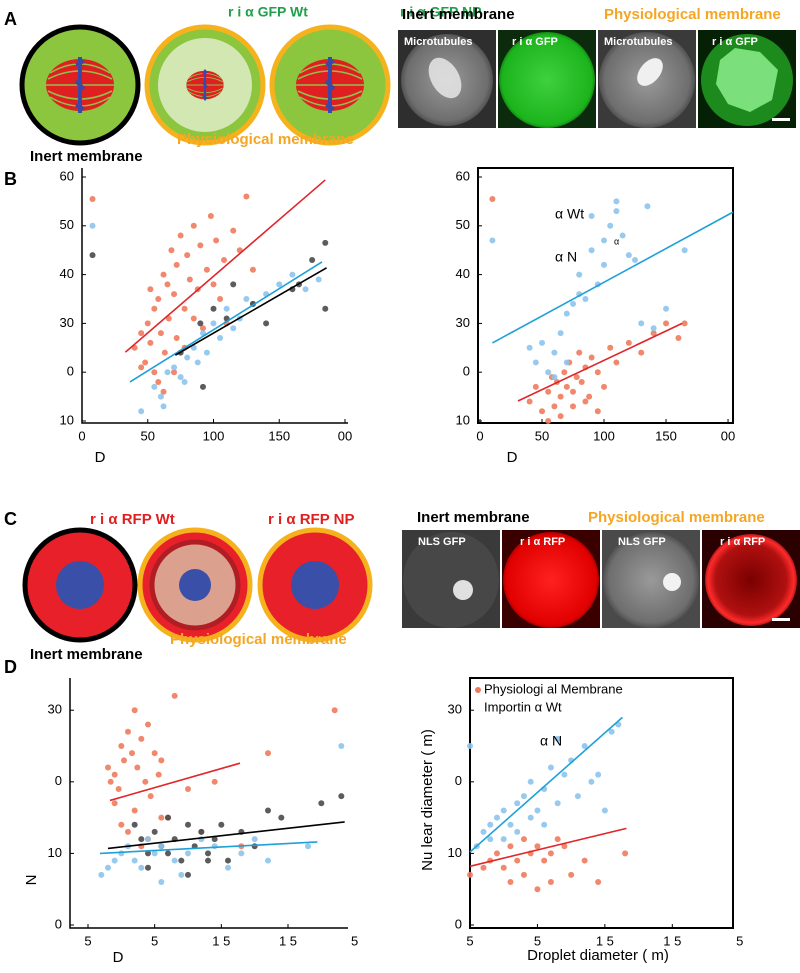  Describe the element at coordinates (55, 709) in the screenshot. I see `y-tick-label: 30` at that location.